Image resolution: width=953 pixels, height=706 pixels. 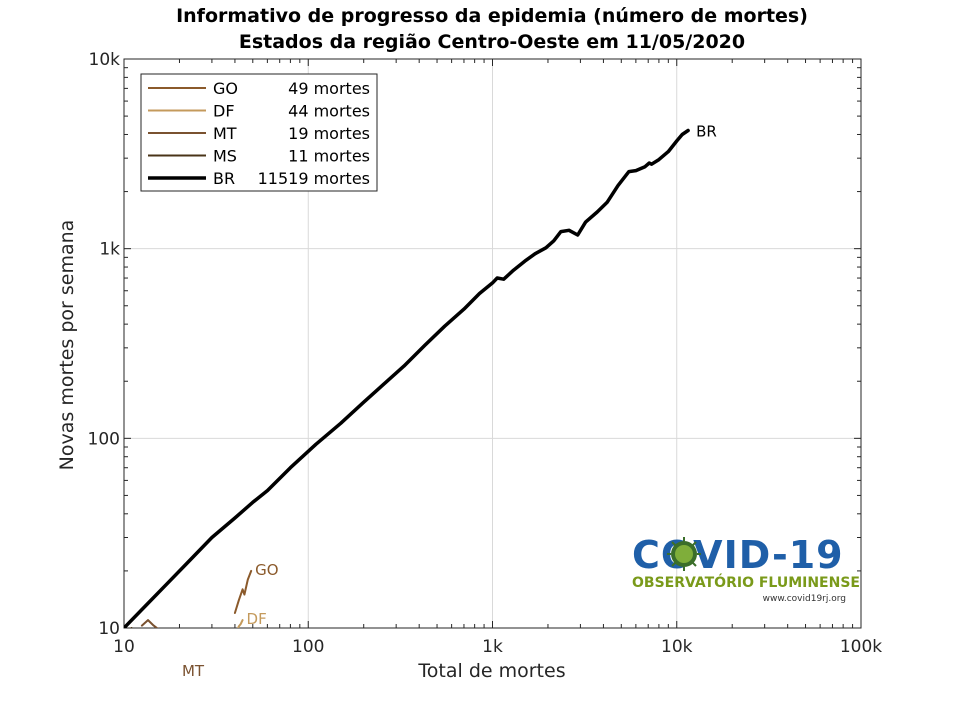 What do you see at coordinates (861, 647) in the screenshot?
I see `x-tick-label: 100k` at bounding box center [861, 647].